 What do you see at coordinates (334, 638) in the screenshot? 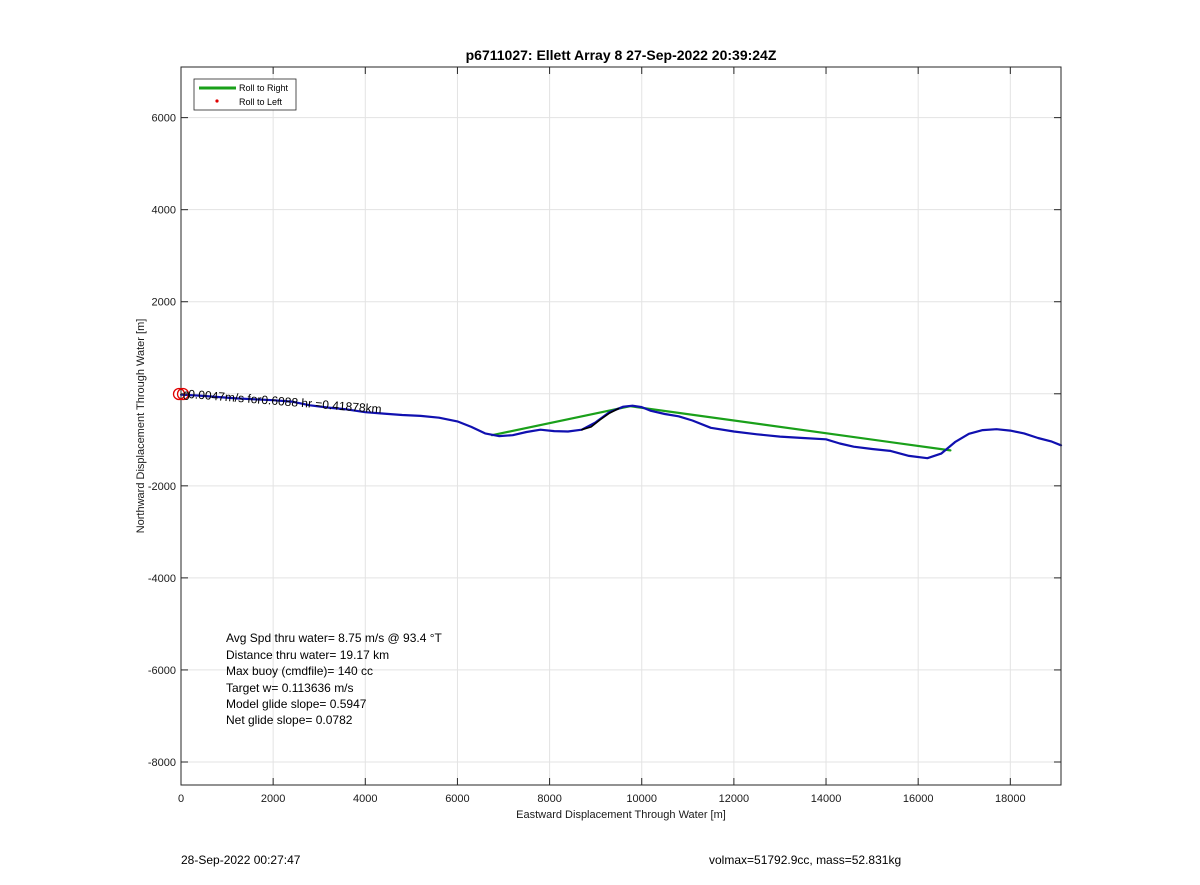
I see `stat-avg-speed: Avg Spd thru water= 8.75 m/s @ 93.4 °T` at bounding box center [334, 638].